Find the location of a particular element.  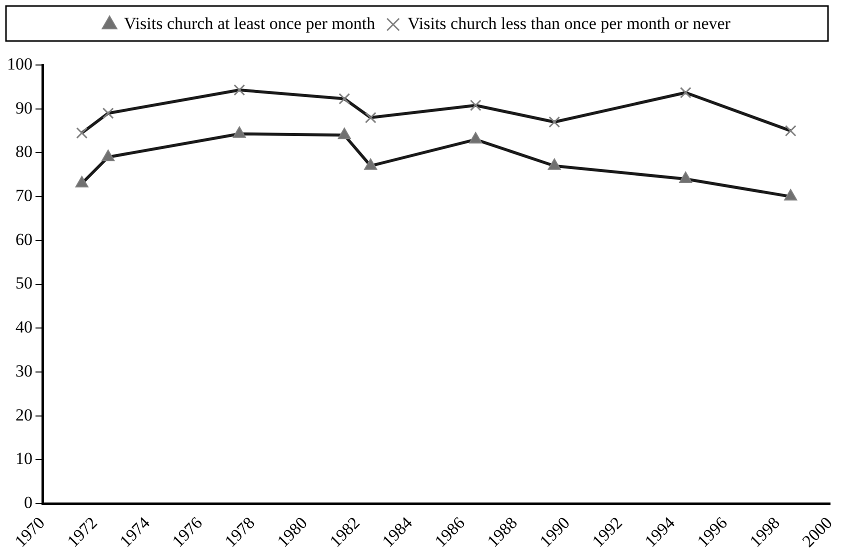

y-tick-label: 60 is located at coordinates (24, 239).